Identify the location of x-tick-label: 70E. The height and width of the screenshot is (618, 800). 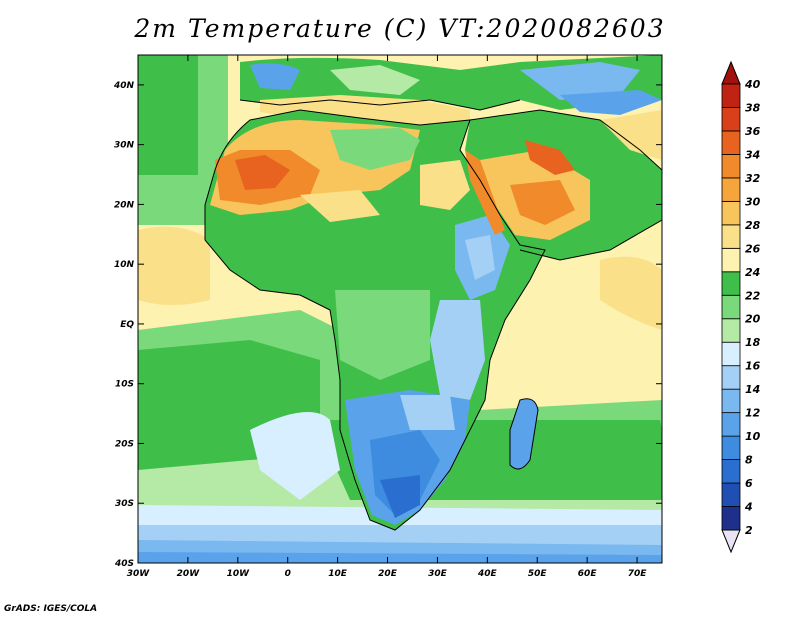
(638, 574).